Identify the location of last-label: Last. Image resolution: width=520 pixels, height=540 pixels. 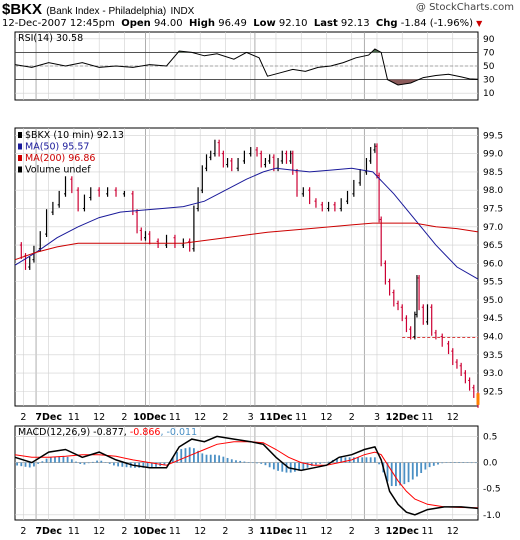
(325, 23).